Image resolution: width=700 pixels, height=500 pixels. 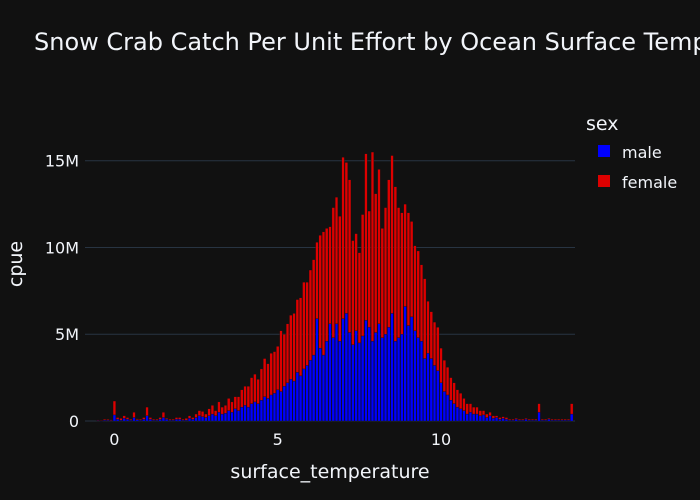 What do you see at coordinates (649, 182) in the screenshot?
I see `legend-label-female: female` at bounding box center [649, 182].